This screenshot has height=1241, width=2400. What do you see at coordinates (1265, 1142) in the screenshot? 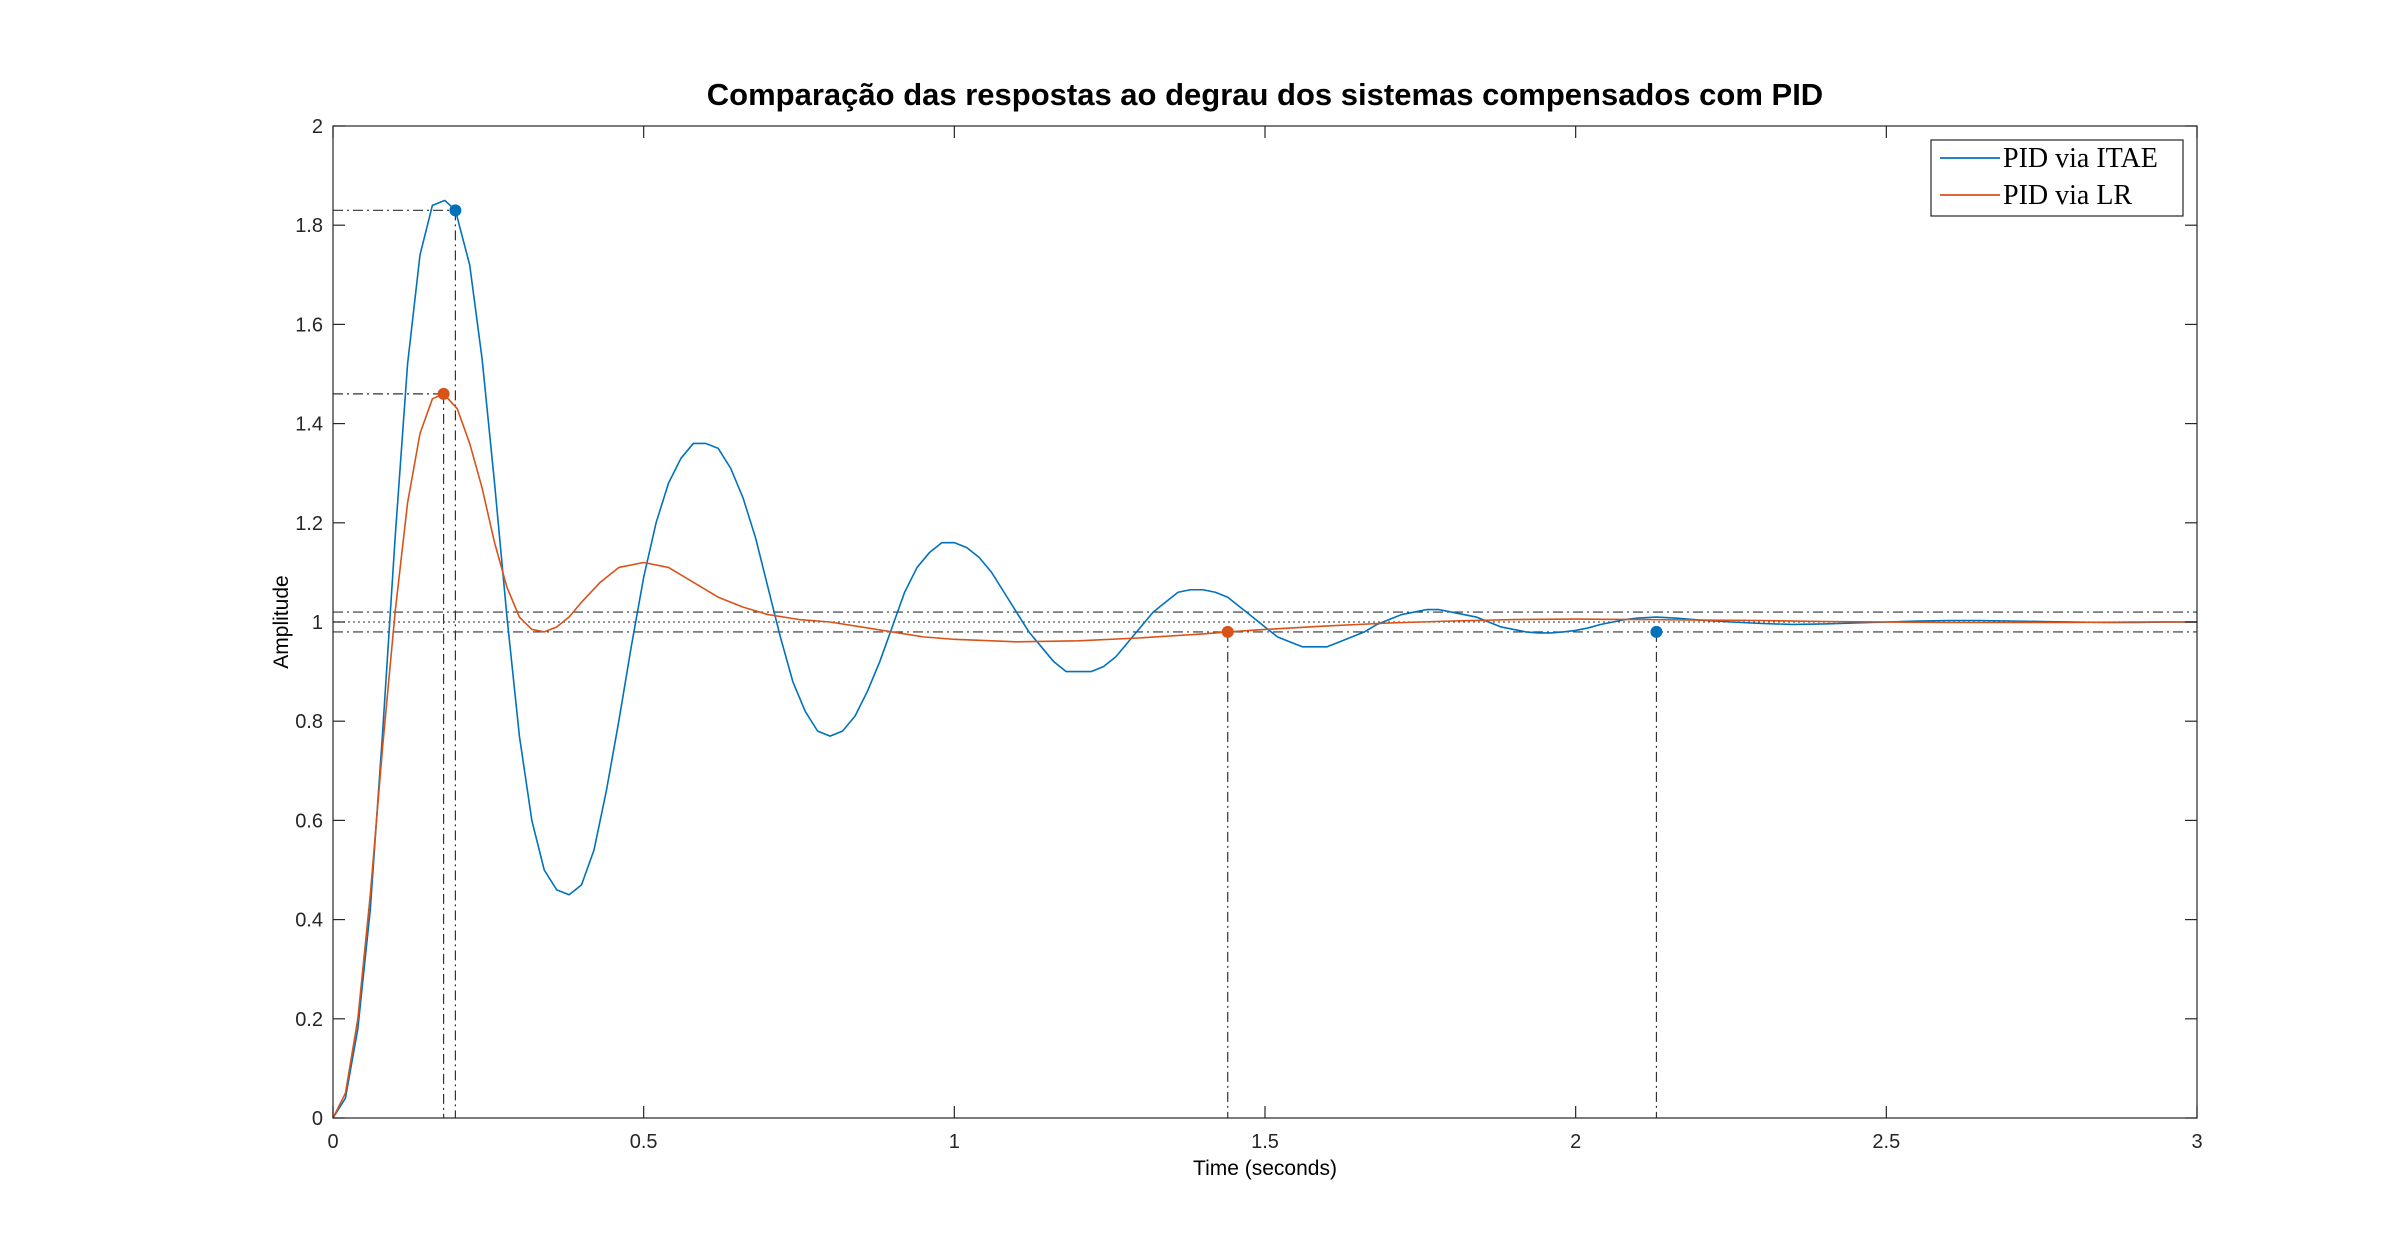
I see `x-tick-label: 1.5` at bounding box center [1265, 1142].